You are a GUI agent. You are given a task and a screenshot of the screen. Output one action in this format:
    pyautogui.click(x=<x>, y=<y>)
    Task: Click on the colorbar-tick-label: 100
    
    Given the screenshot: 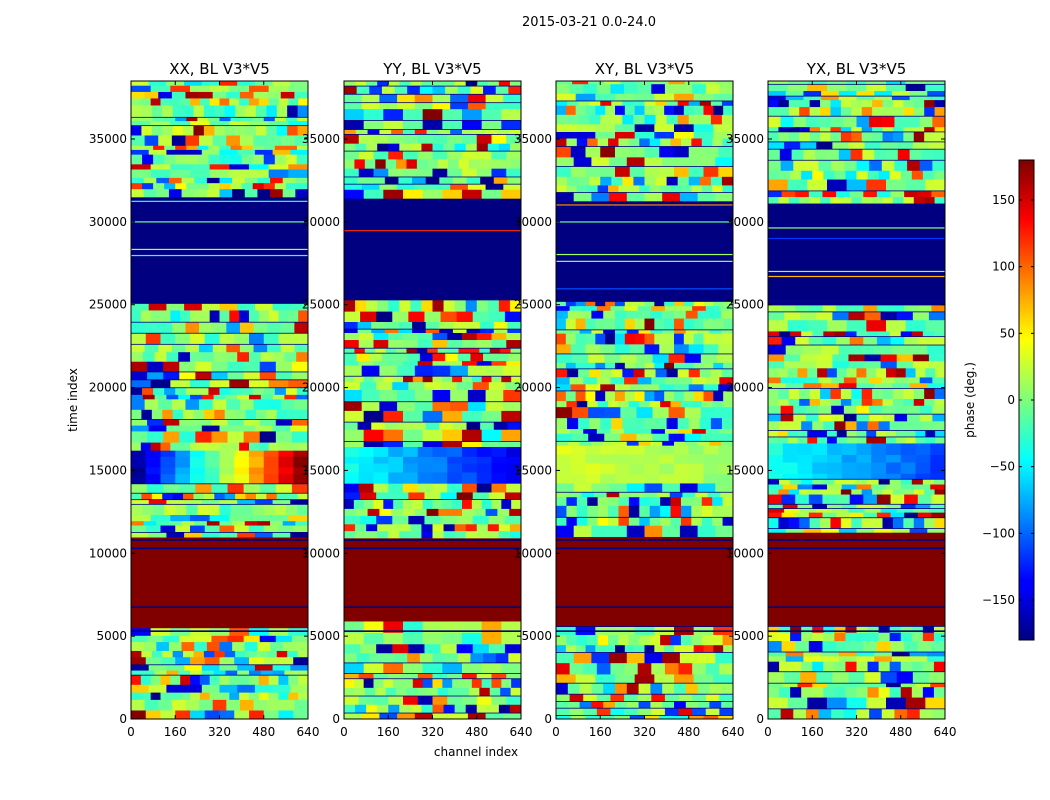 What is the action you would take?
    pyautogui.click(x=1003, y=267)
    